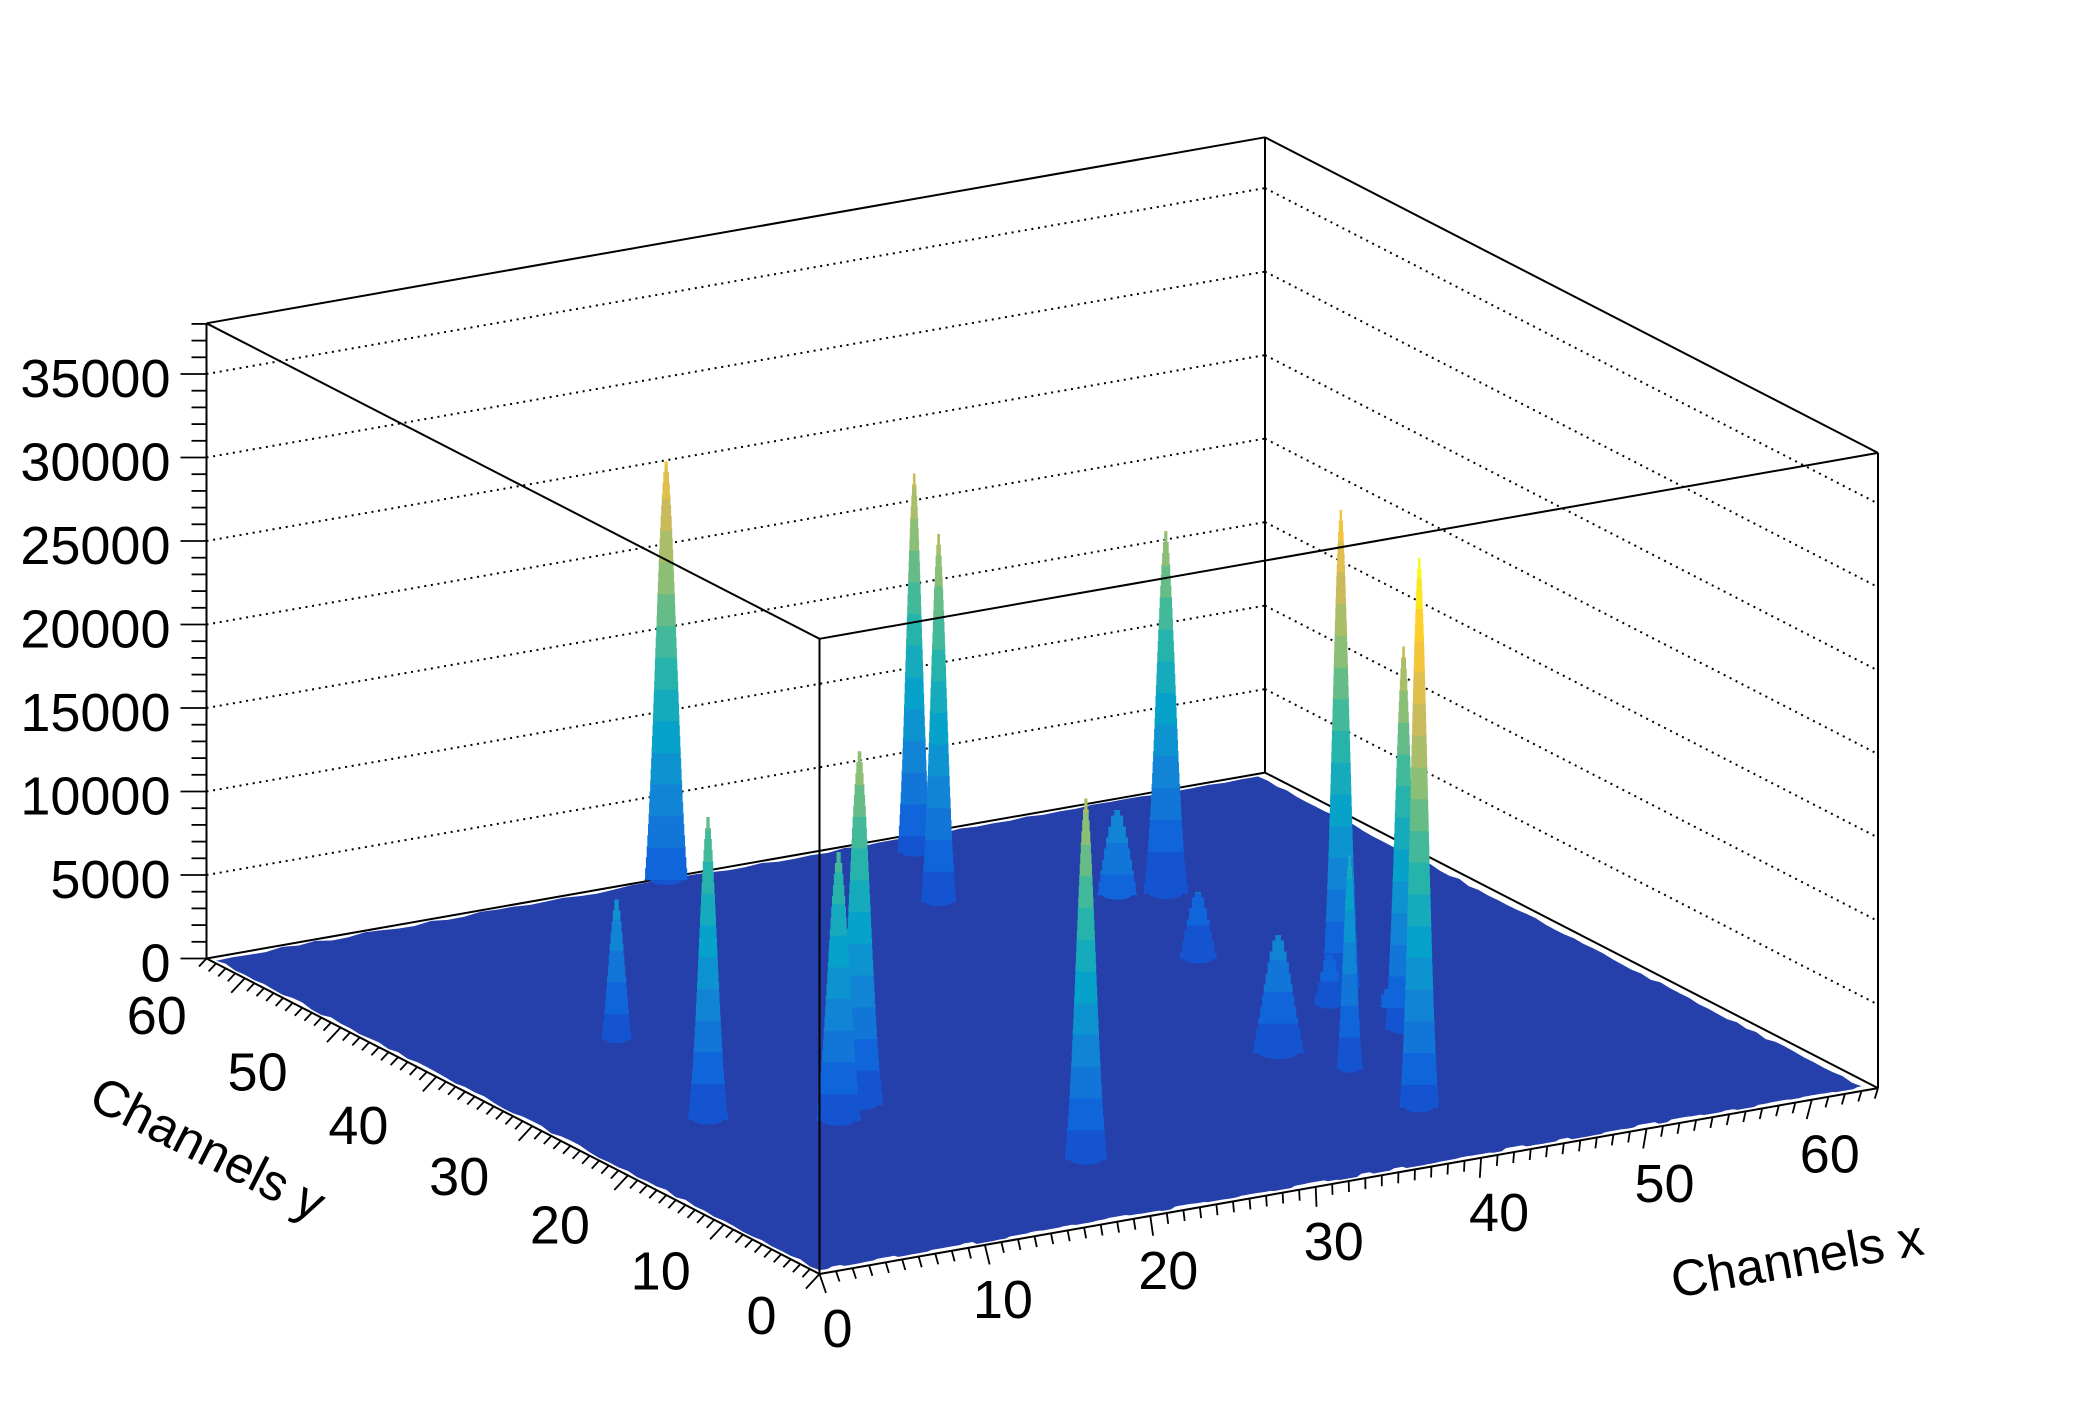 The image size is (2088, 1421). Describe the element at coordinates (95, 713) in the screenshot. I see `svg-text: 15000` at that location.